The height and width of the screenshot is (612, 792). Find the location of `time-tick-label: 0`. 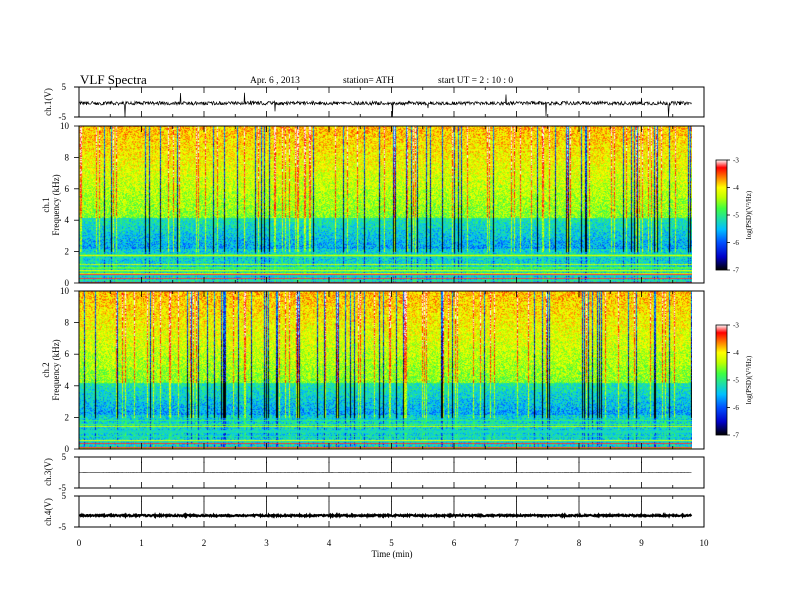

time-tick-label: 0 is located at coordinates (79, 543).